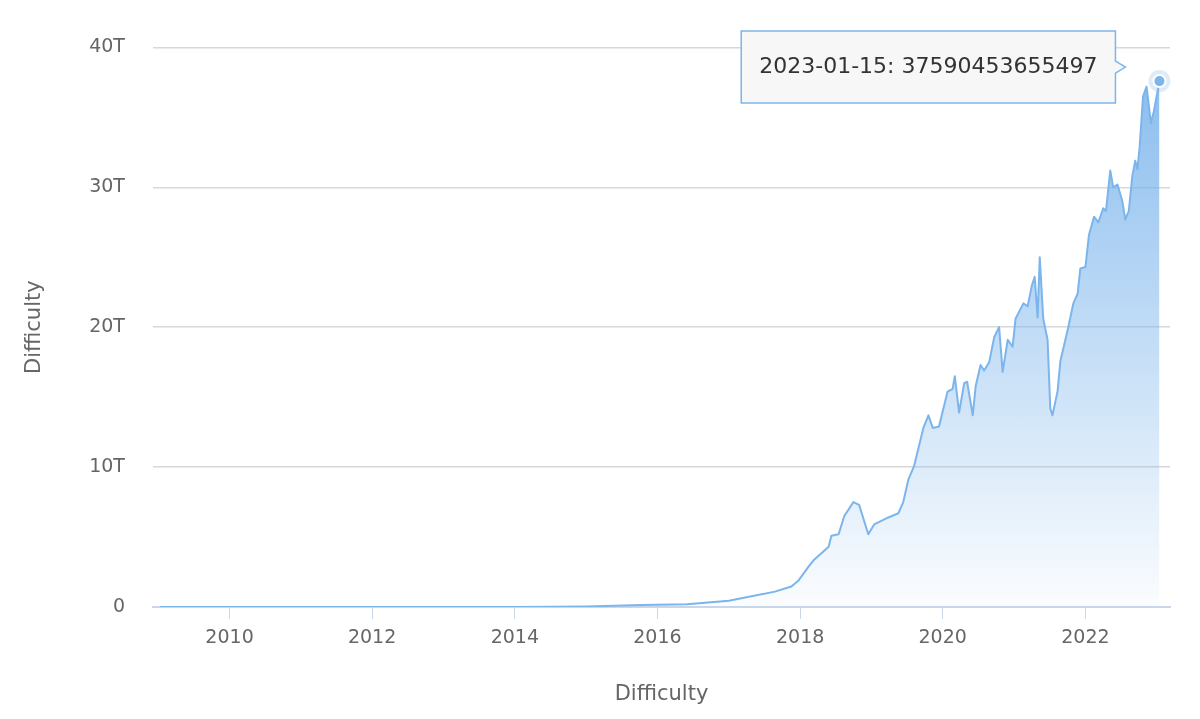 Image resolution: width=1200 pixels, height=719 pixels. Describe the element at coordinates (107, 185) in the screenshot. I see `y-tick-label: 30T` at that location.